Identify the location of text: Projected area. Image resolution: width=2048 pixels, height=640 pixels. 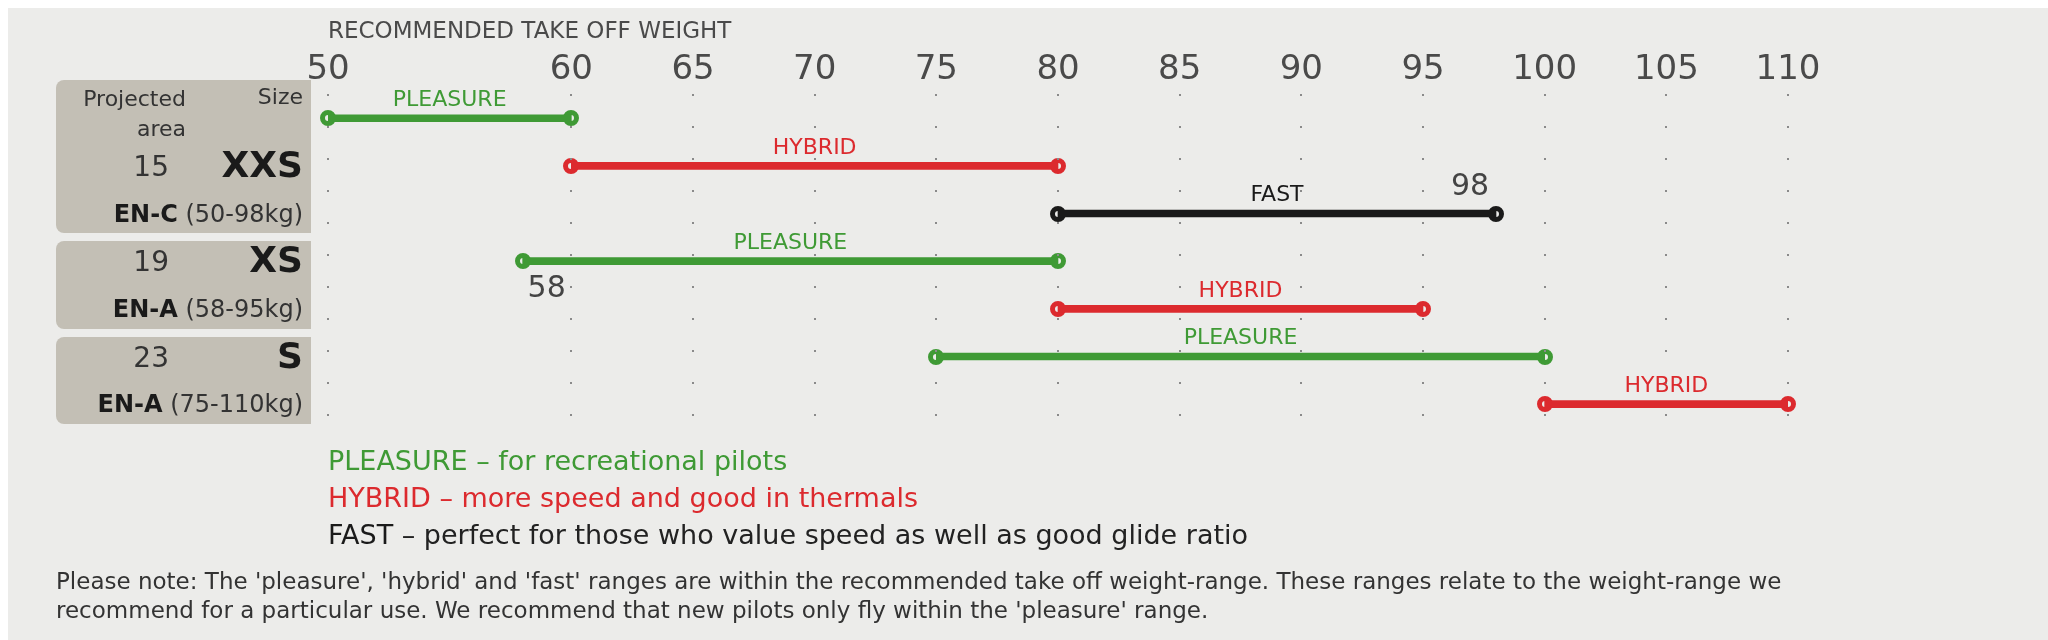
(134, 114).